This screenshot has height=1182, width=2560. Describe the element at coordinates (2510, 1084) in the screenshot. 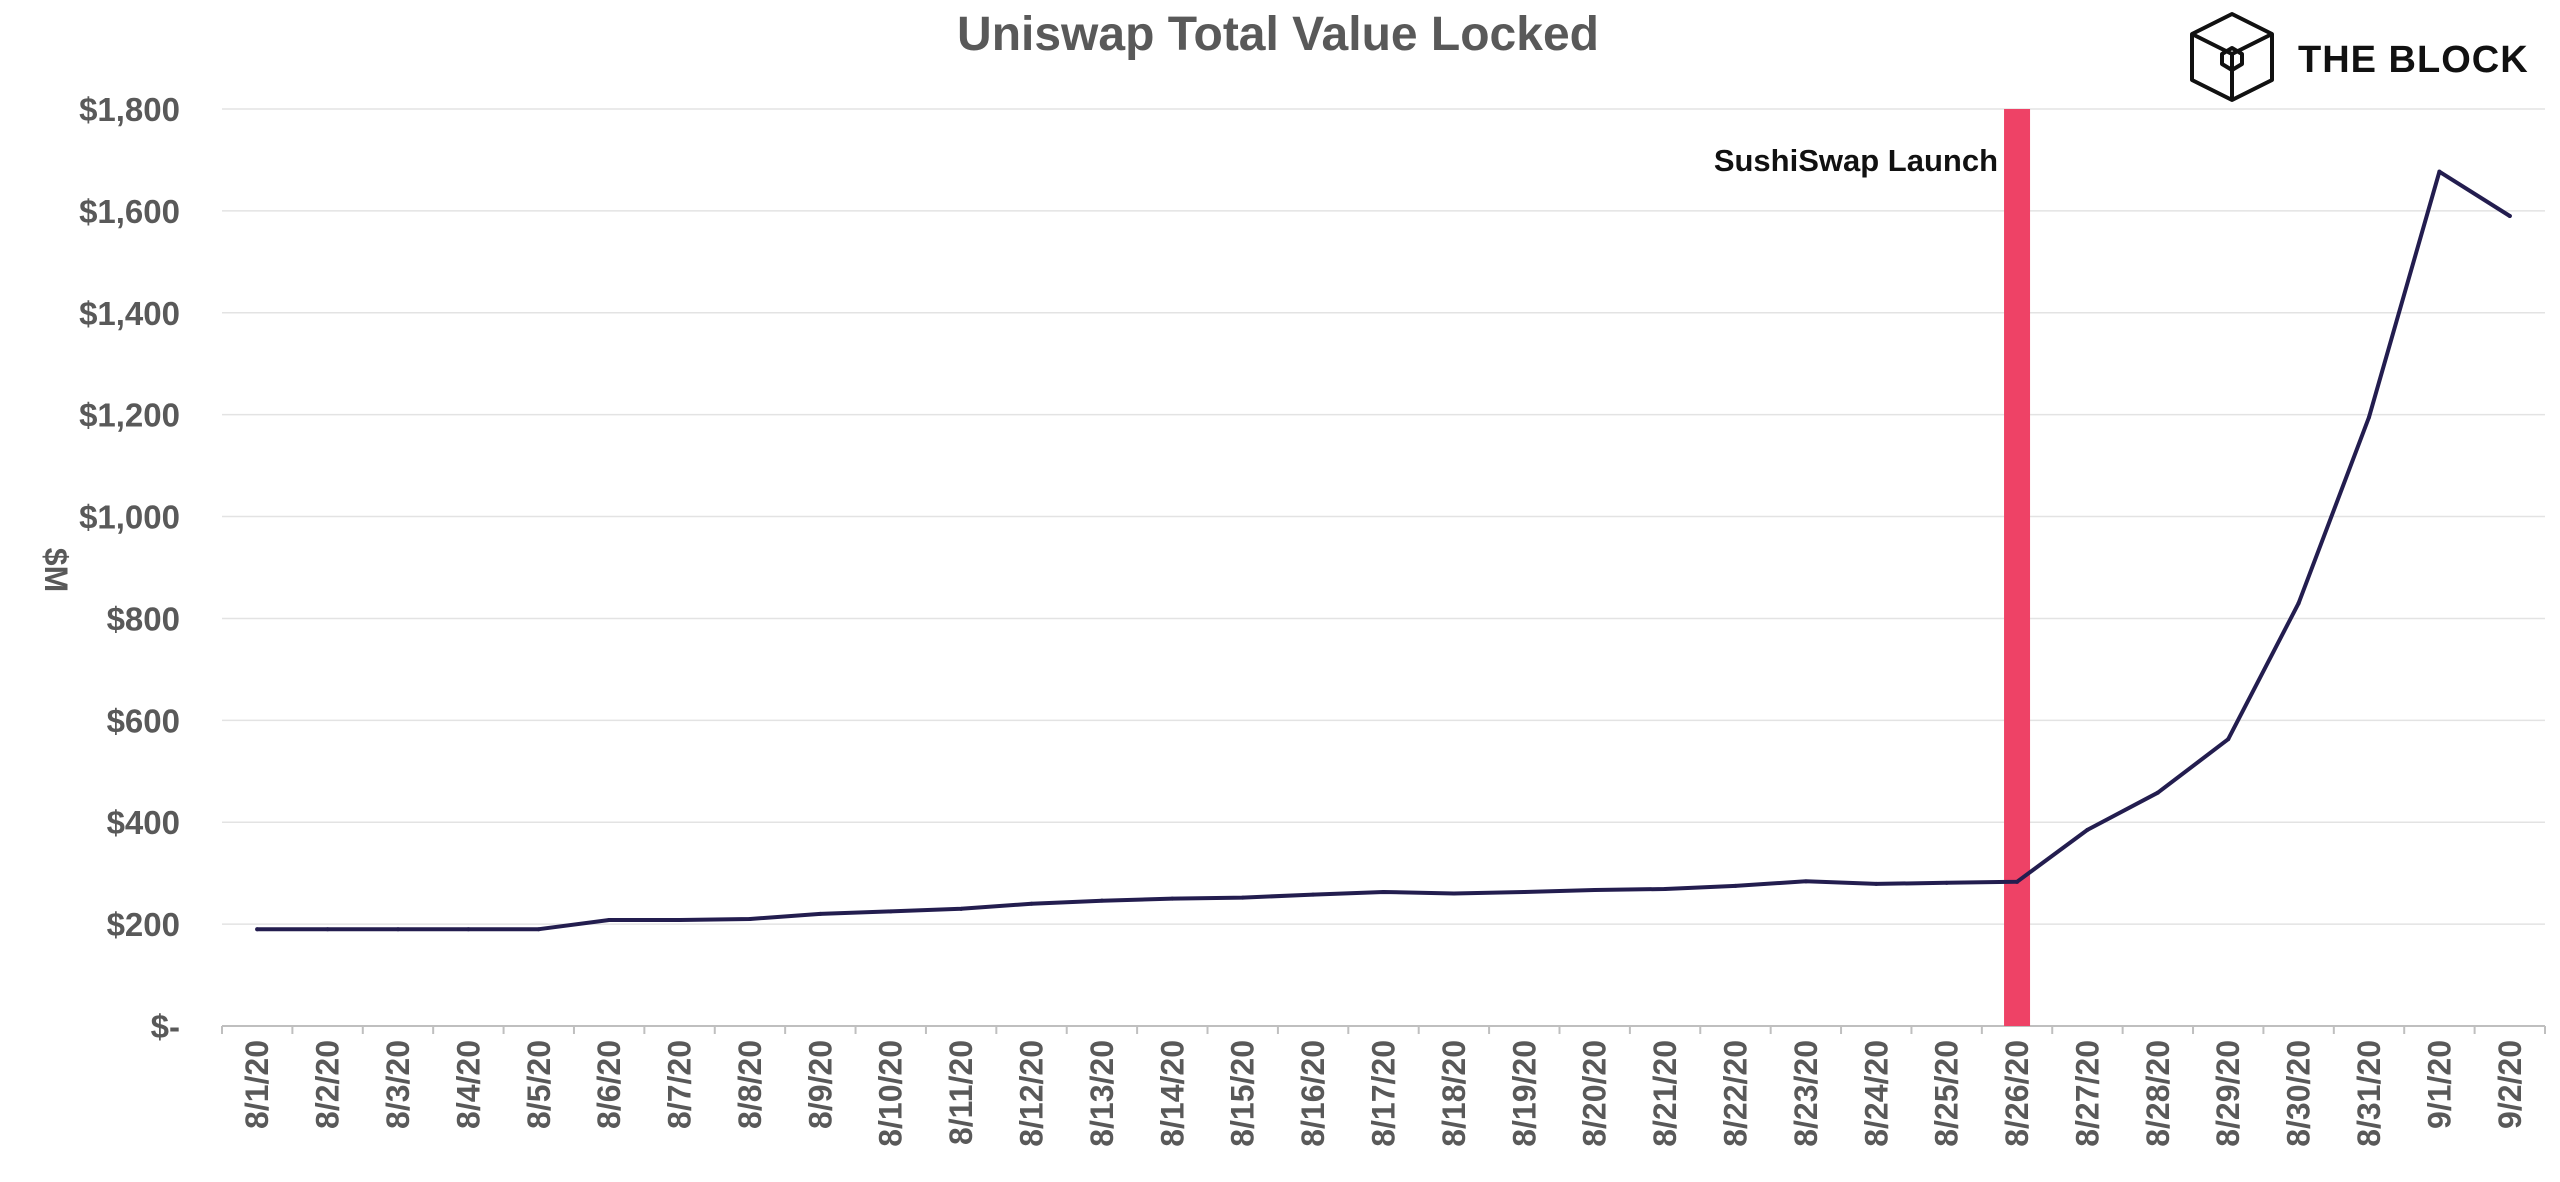

I see `x-tick-label: 9/2/20` at that location.